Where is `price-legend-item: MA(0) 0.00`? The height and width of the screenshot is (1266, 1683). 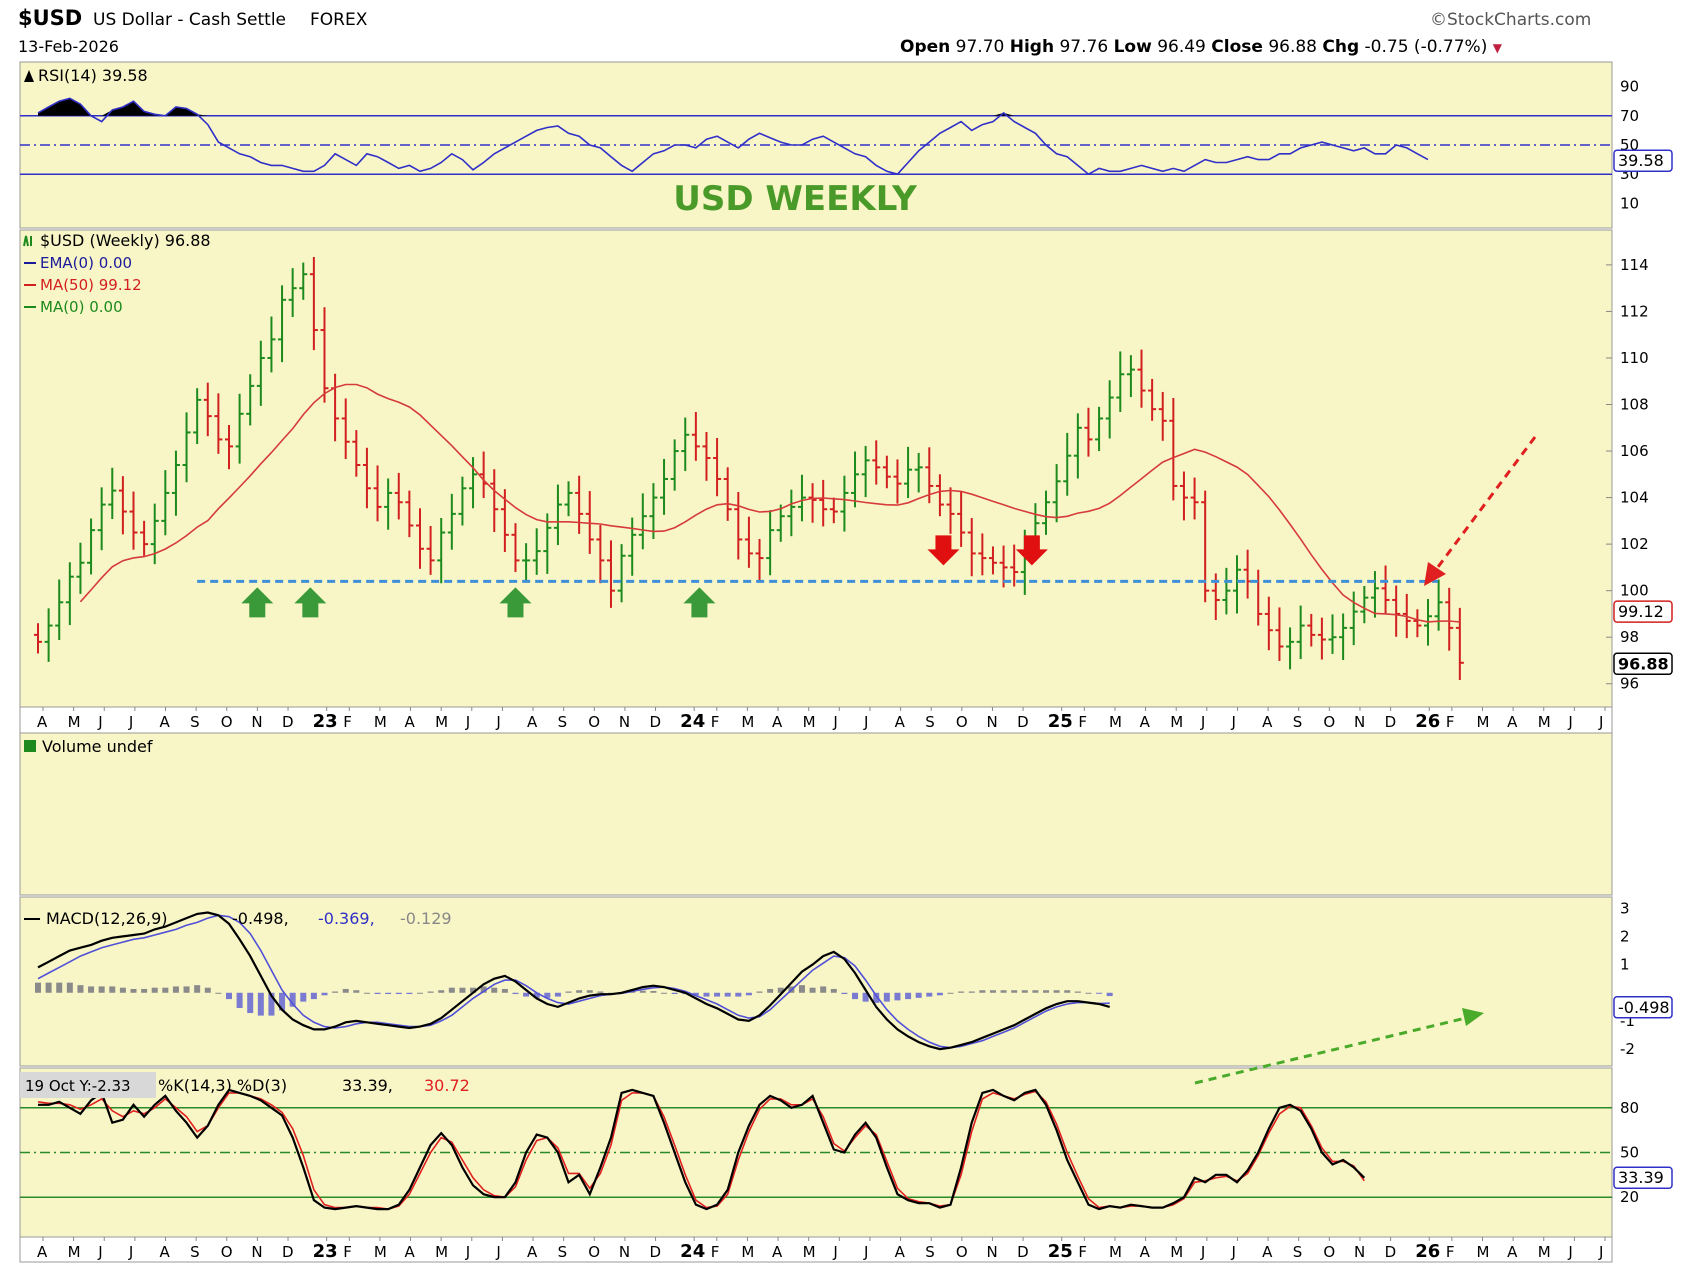
price-legend-item: MA(0) 0.00 is located at coordinates (81, 307).